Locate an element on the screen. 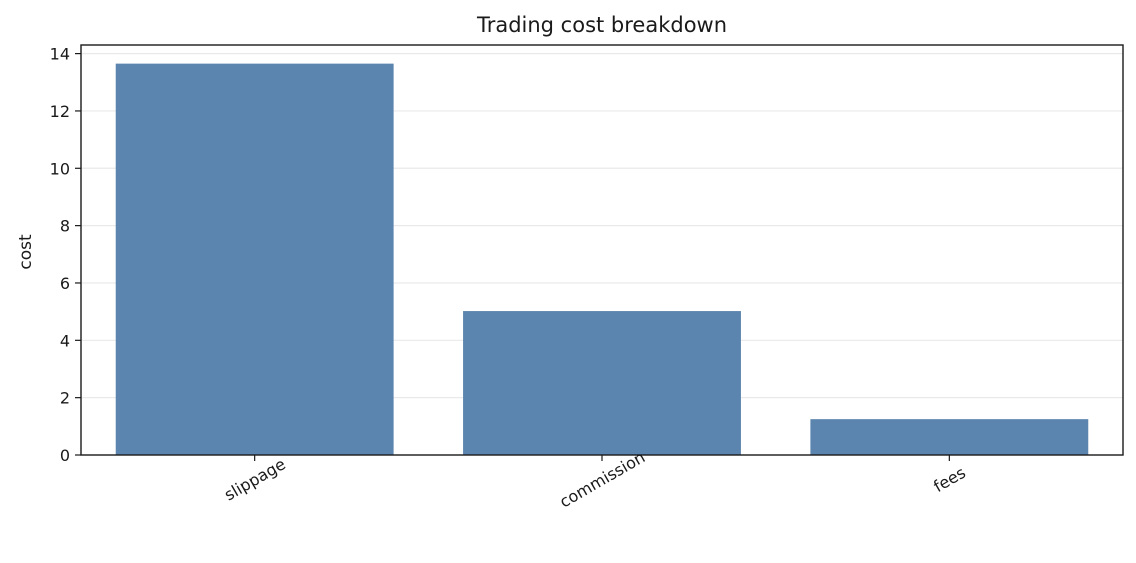 The image size is (1136, 563). y-tick-label: 6 is located at coordinates (65, 283).